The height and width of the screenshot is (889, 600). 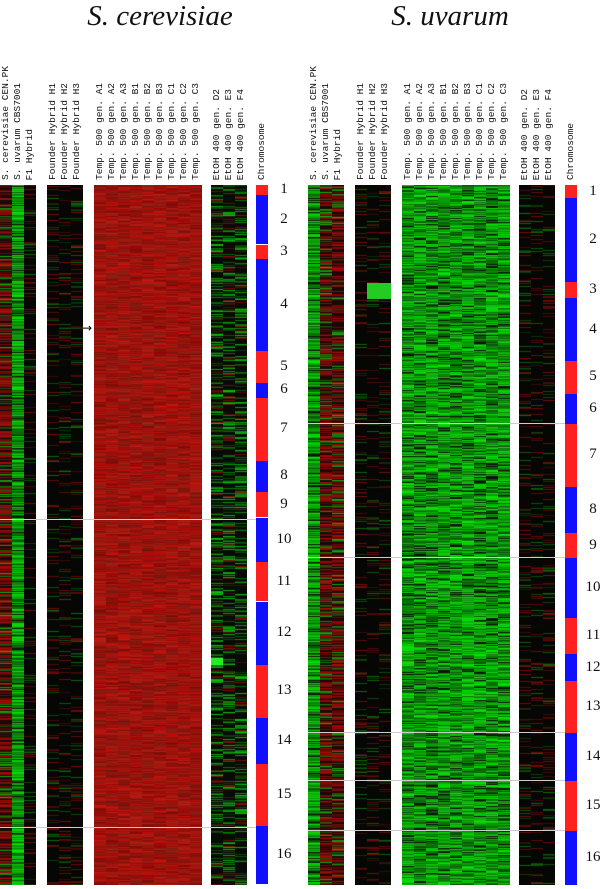 What do you see at coordinates (592, 857) in the screenshot?
I see `chromosome-label: 16` at bounding box center [592, 857].